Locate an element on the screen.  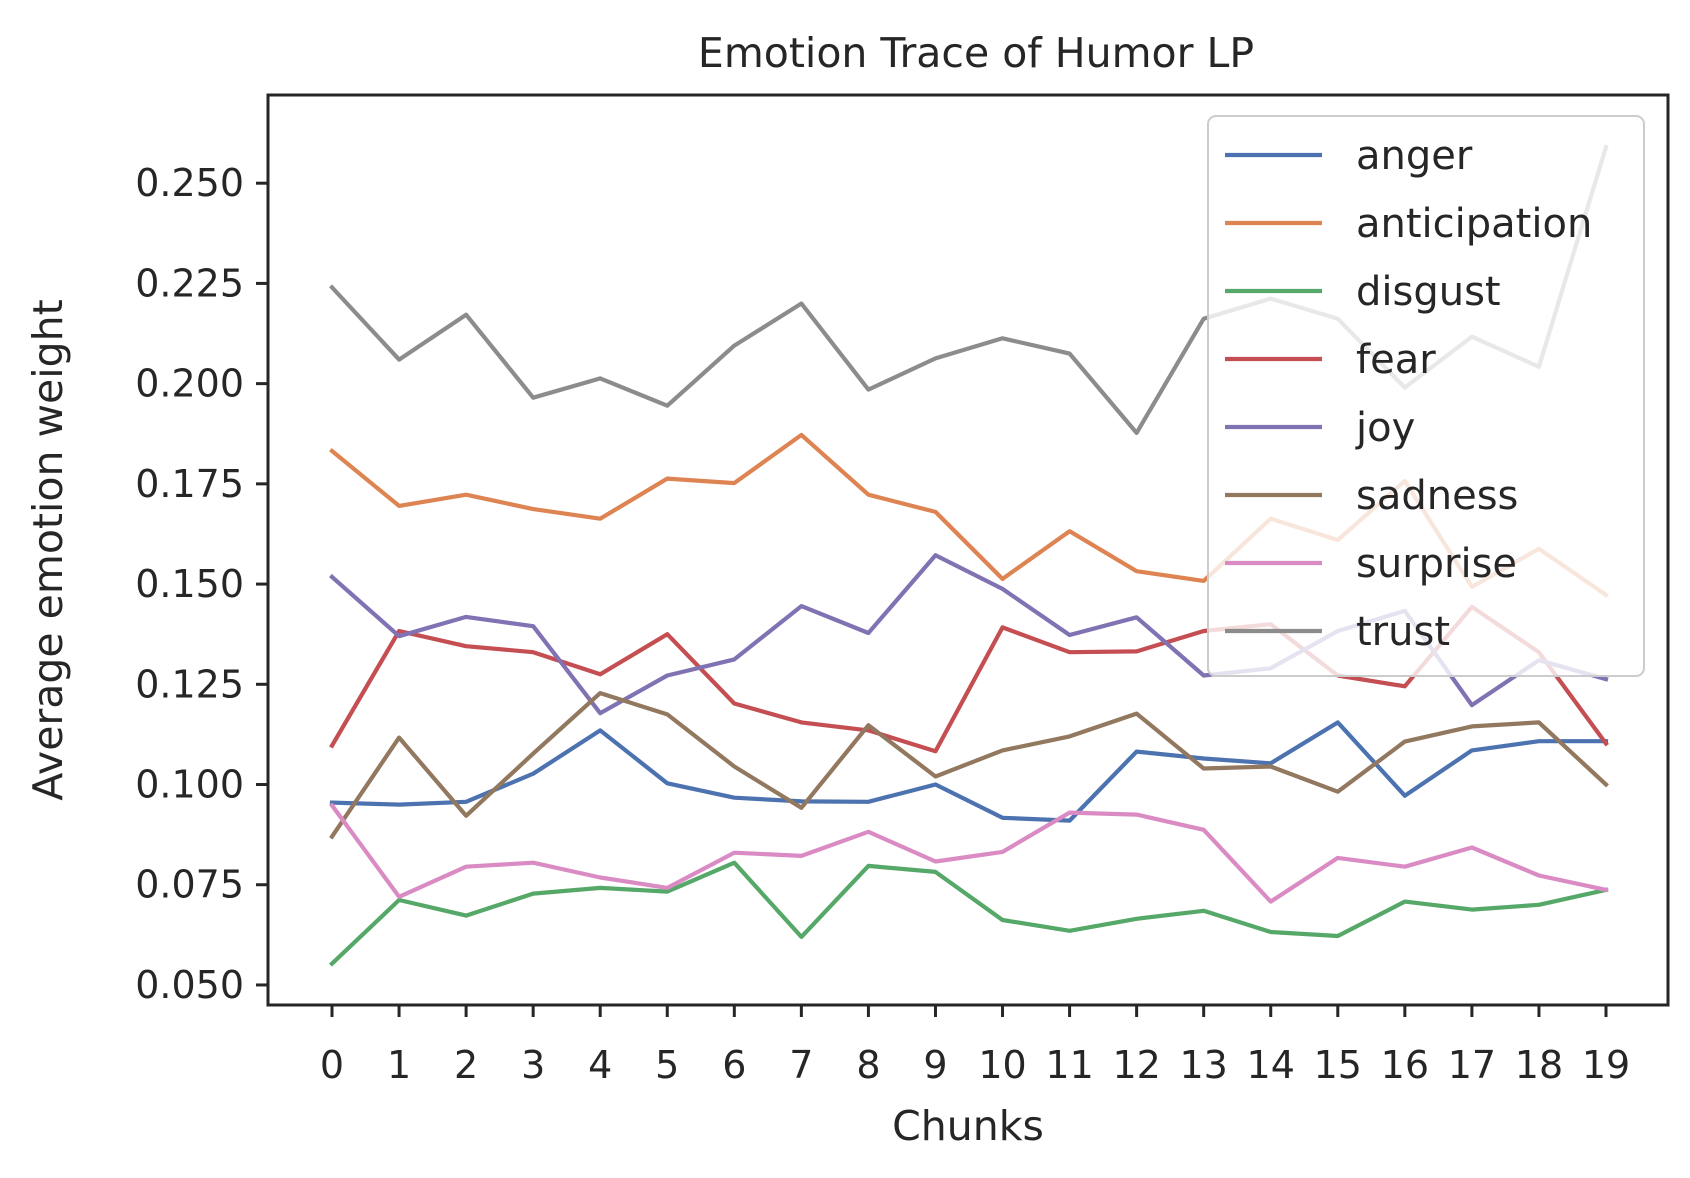
x-tick-label: 14 is located at coordinates (1271, 1065).